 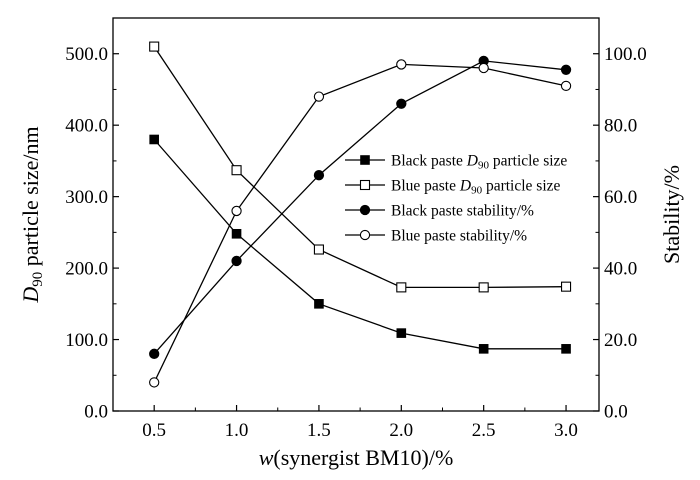 I want to click on legend-label-text: Blue paste stability/%, so click(x=459, y=236).